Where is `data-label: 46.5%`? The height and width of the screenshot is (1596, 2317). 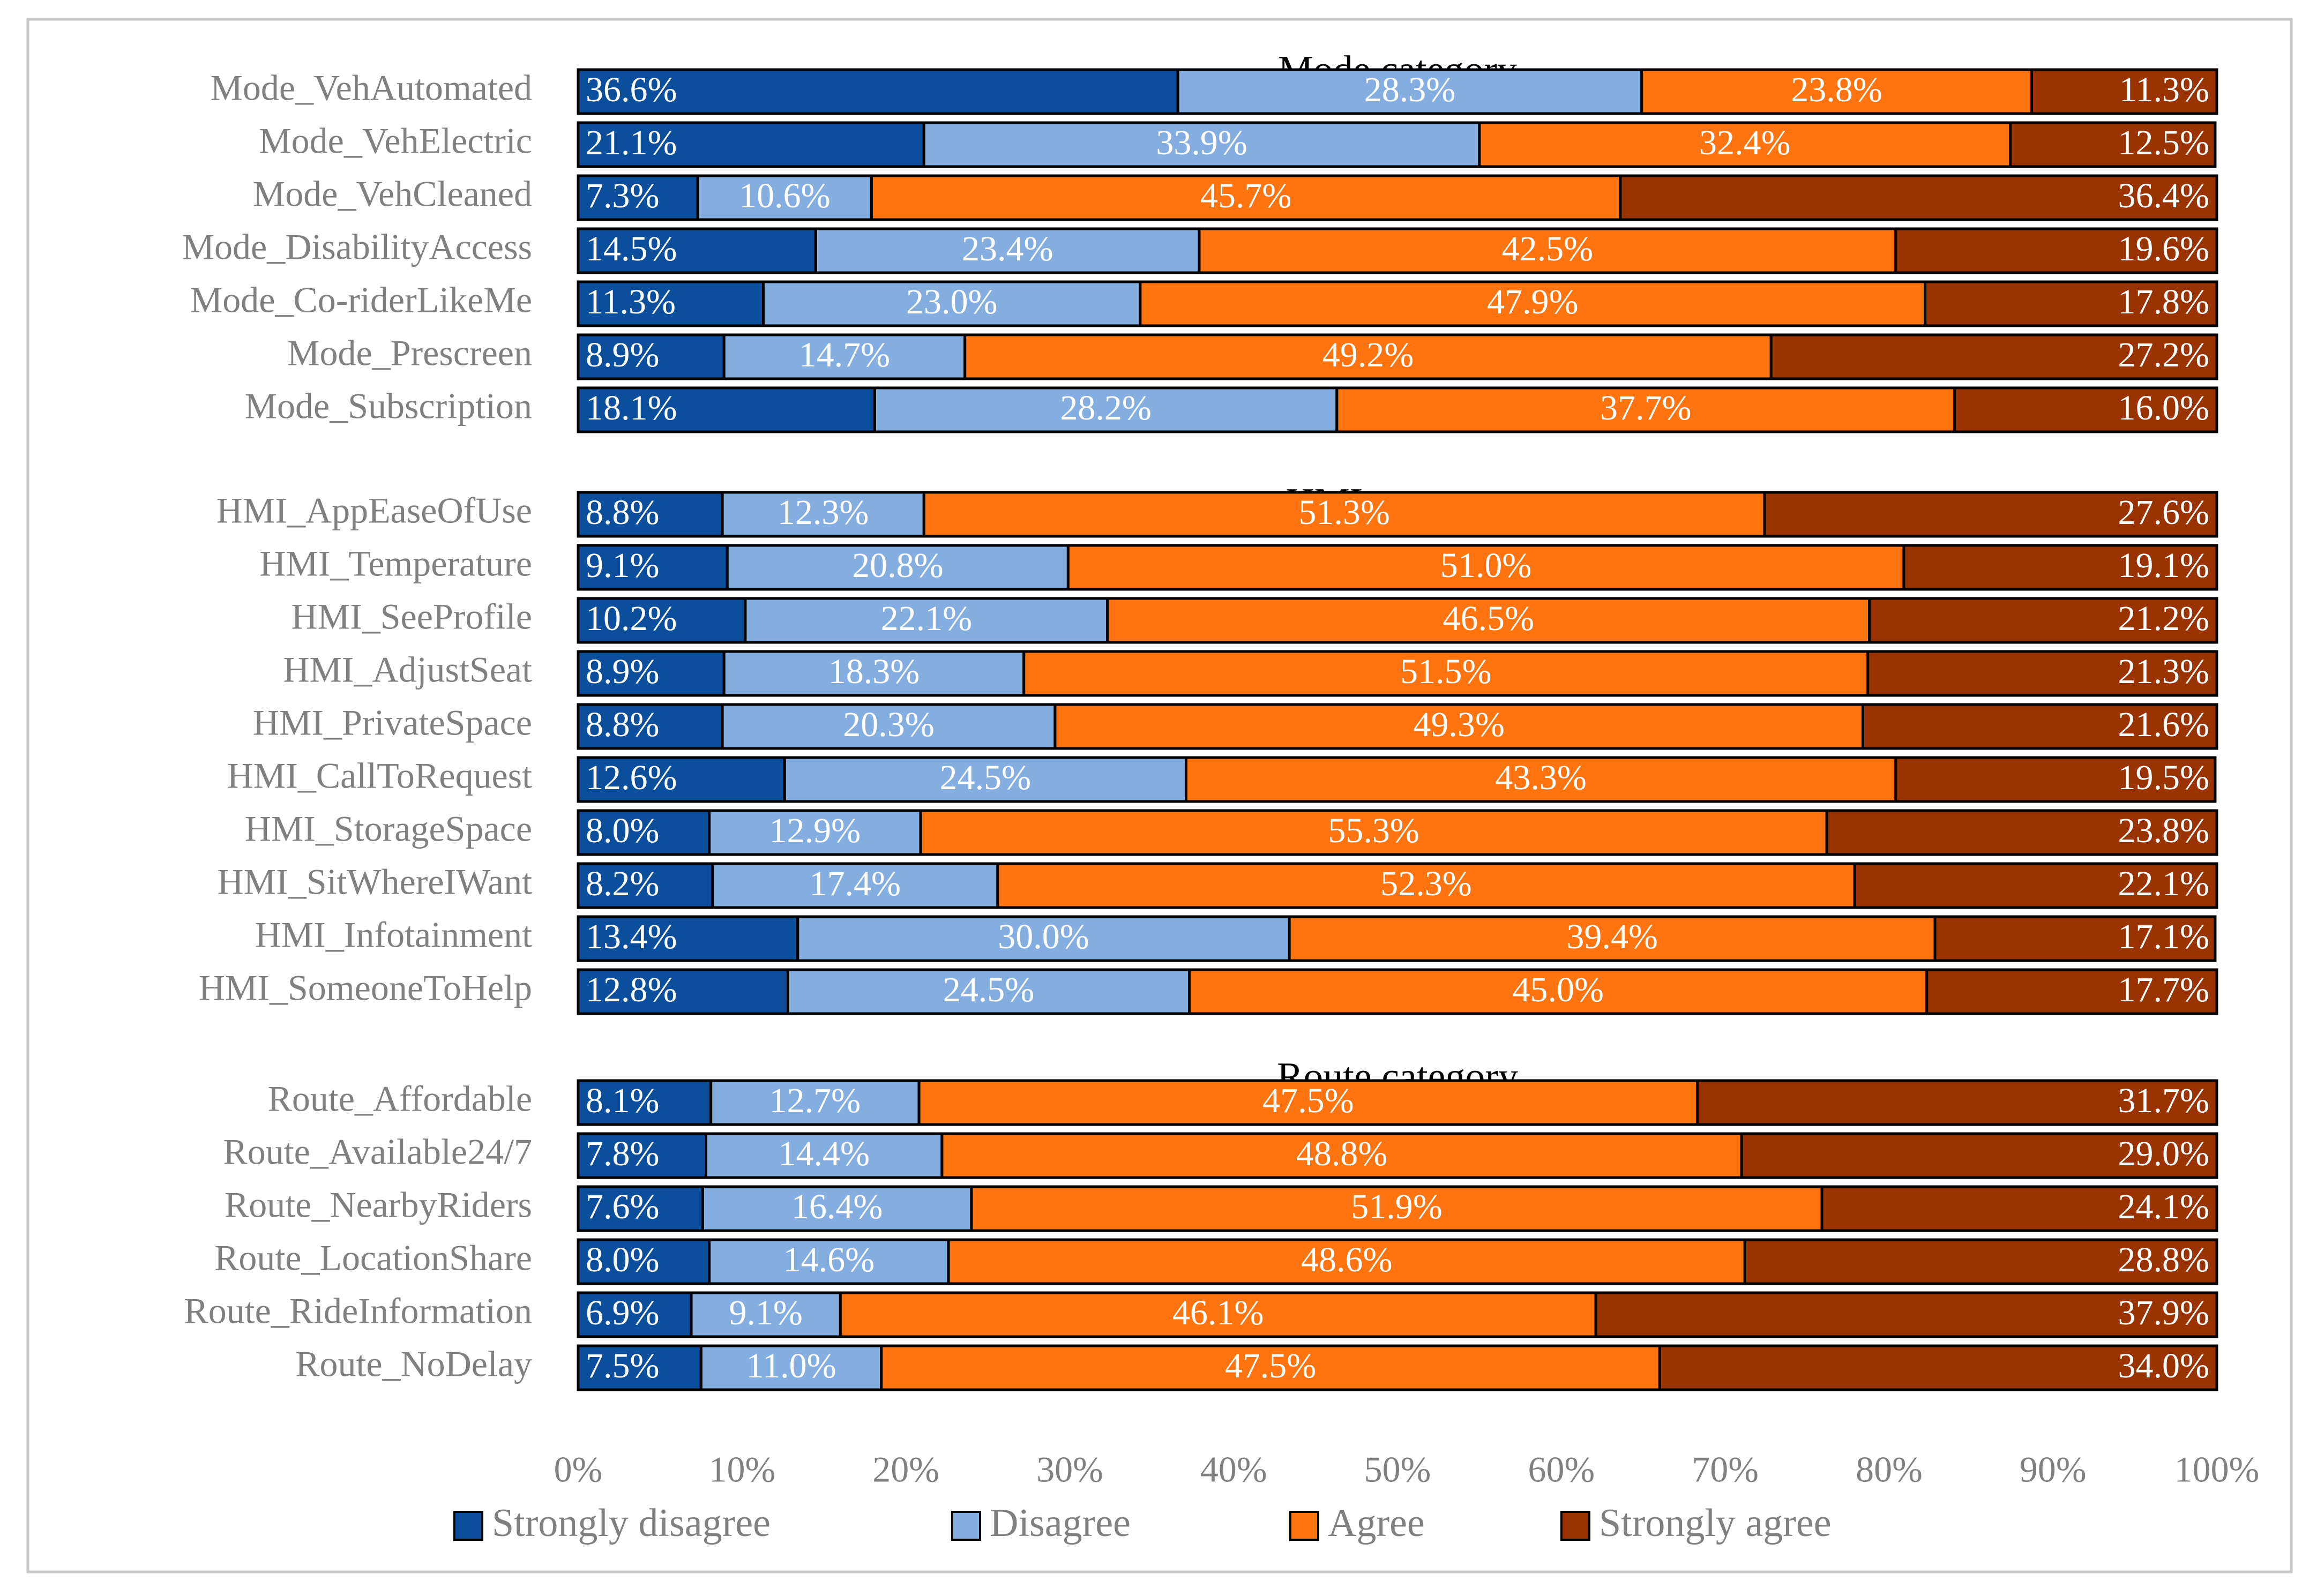 data-label: 46.5% is located at coordinates (1488, 618).